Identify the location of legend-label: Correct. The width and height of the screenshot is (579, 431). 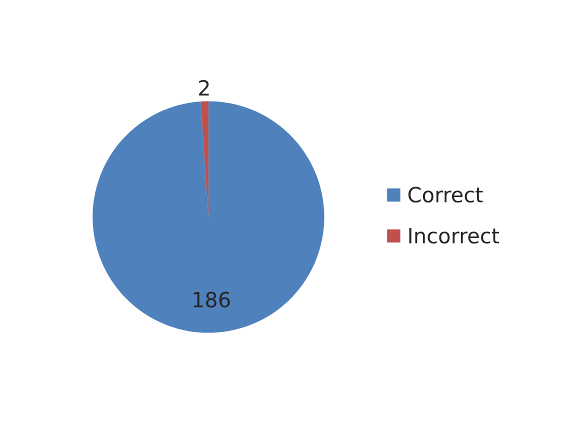
(445, 194).